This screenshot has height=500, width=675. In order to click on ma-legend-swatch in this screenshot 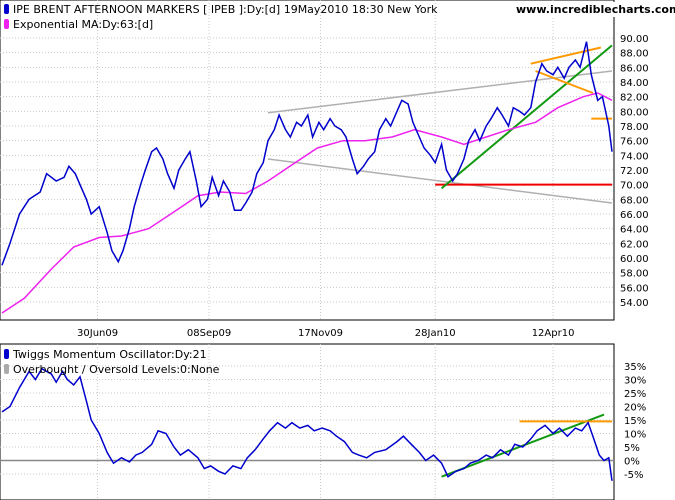, I will do `click(6, 24)`.